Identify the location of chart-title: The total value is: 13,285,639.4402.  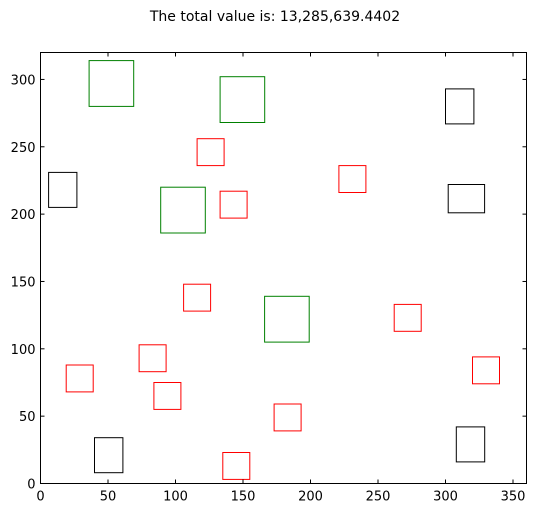
(274, 17).